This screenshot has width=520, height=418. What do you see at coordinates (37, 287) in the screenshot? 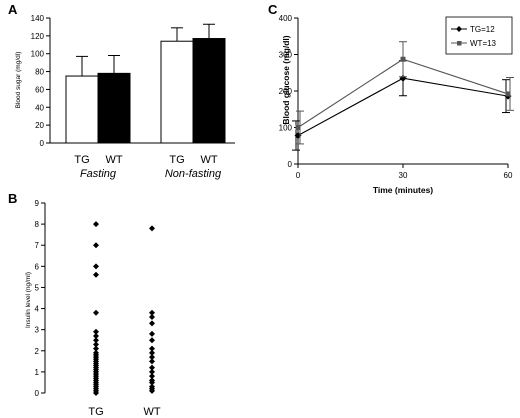
I see `panel-b-y-tick-label: 5` at bounding box center [37, 287].